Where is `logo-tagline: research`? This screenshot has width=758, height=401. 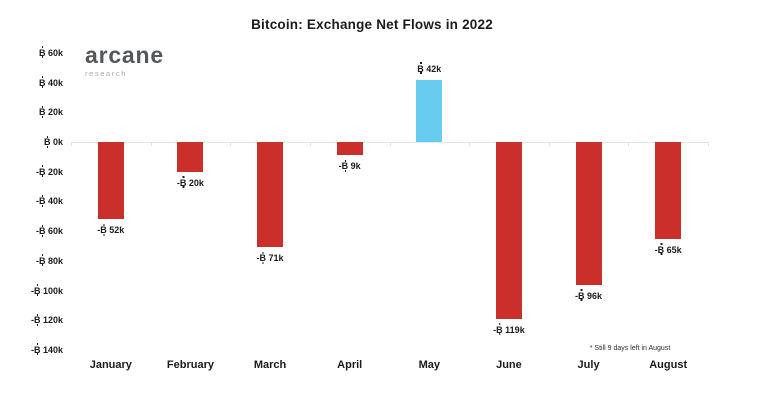 logo-tagline: research is located at coordinates (106, 73).